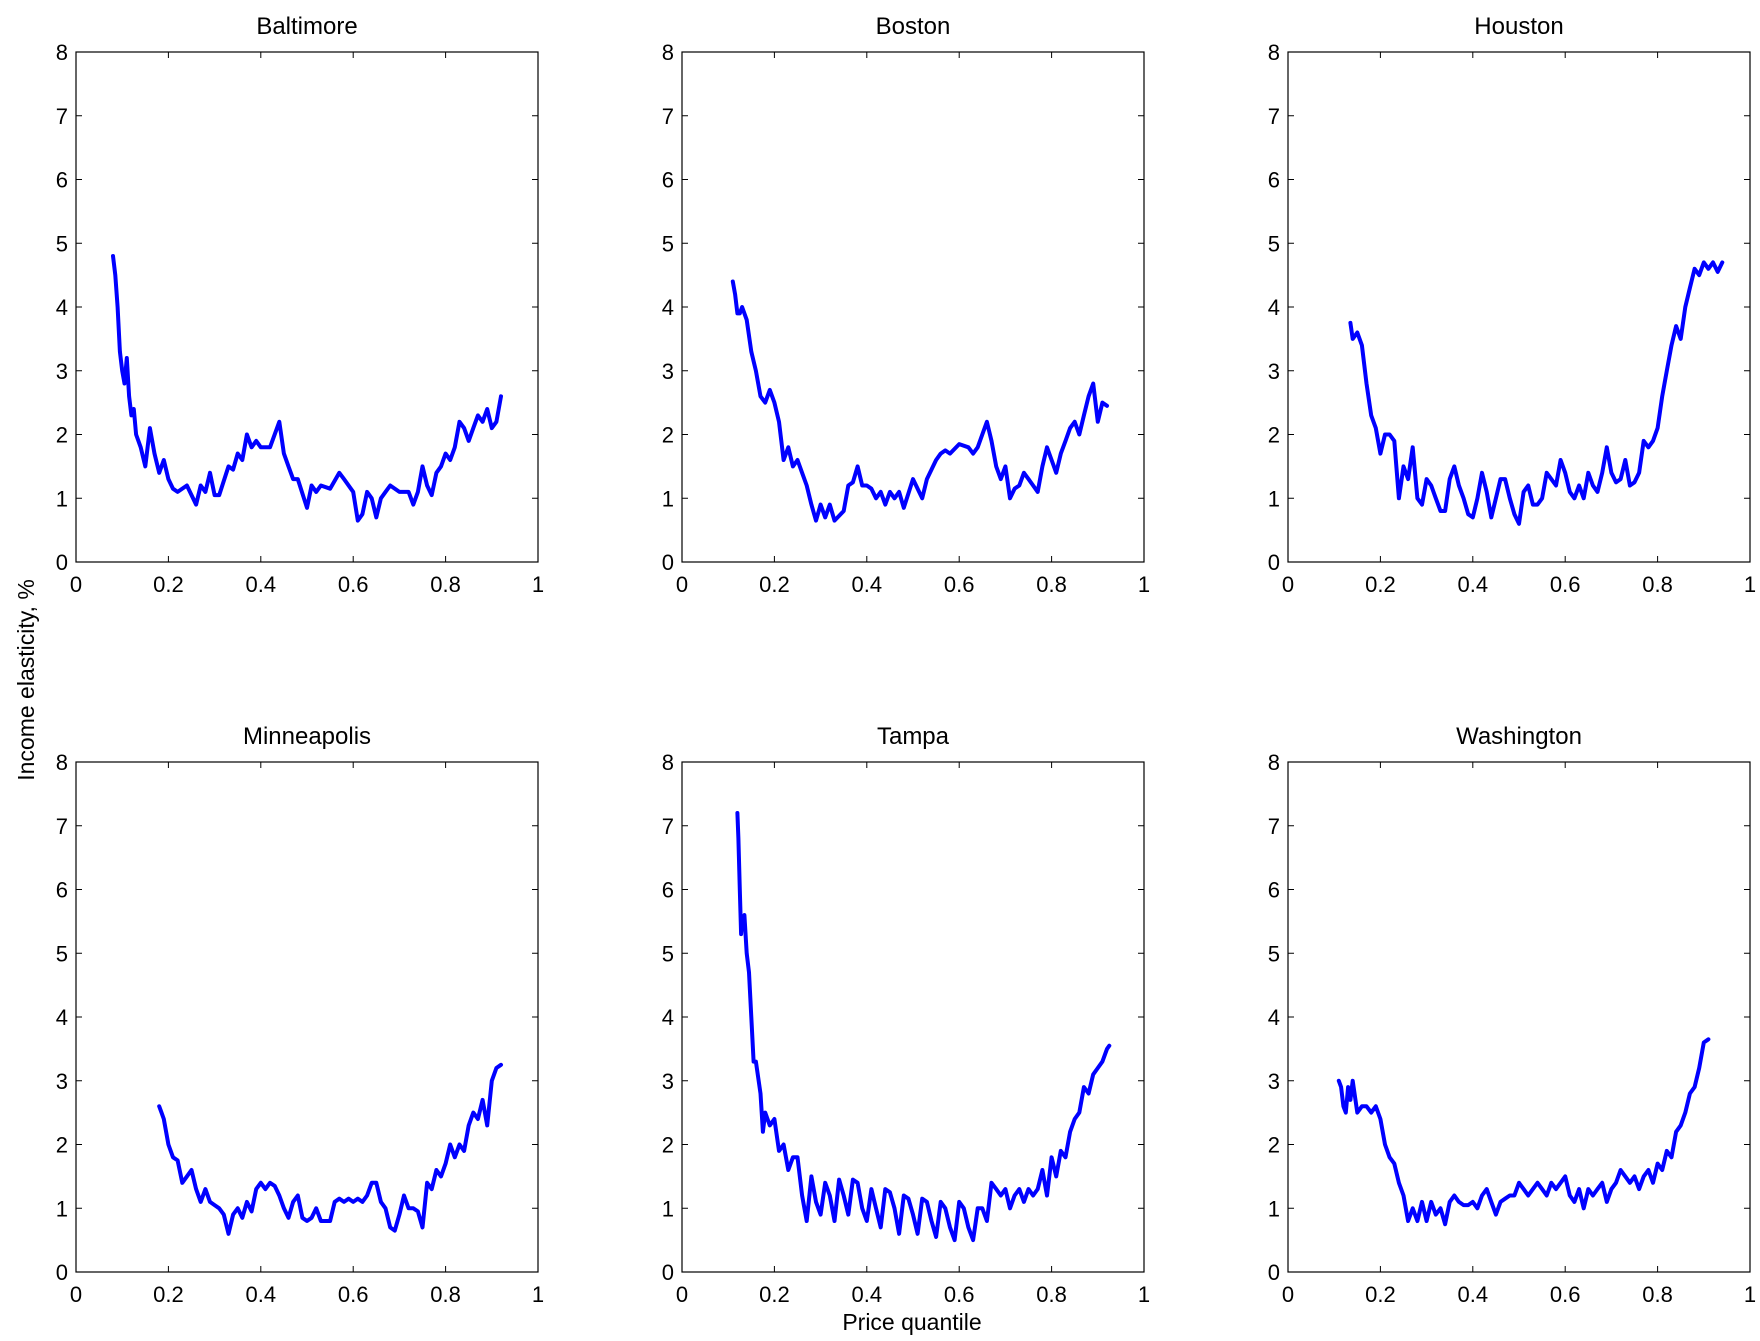 The image size is (1760, 1341). I want to click on series-line-houston, so click(1536, 393).